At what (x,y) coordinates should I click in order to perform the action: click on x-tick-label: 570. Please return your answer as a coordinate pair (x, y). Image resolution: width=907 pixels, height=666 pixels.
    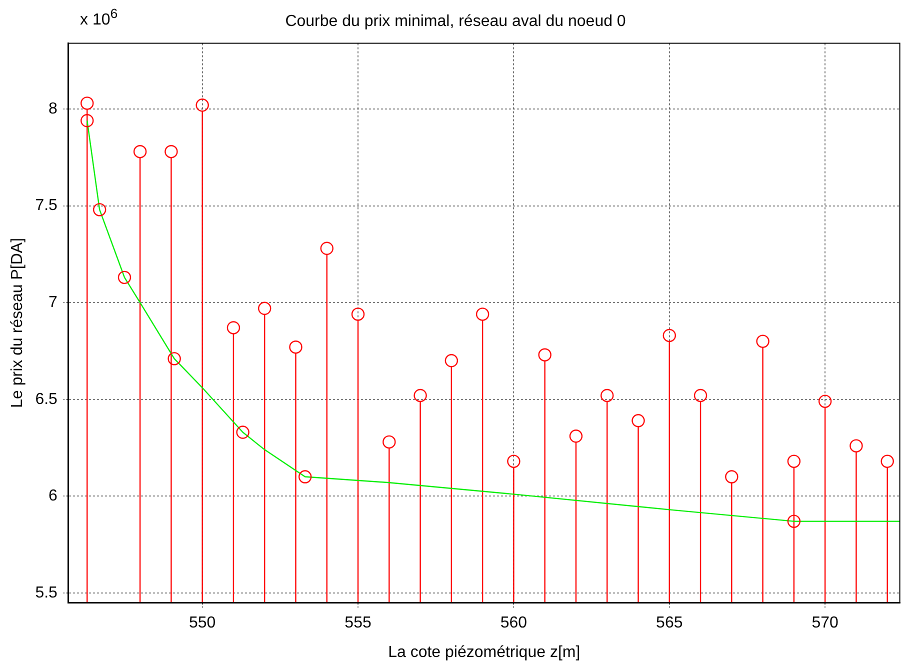
    Looking at the image, I should click on (825, 623).